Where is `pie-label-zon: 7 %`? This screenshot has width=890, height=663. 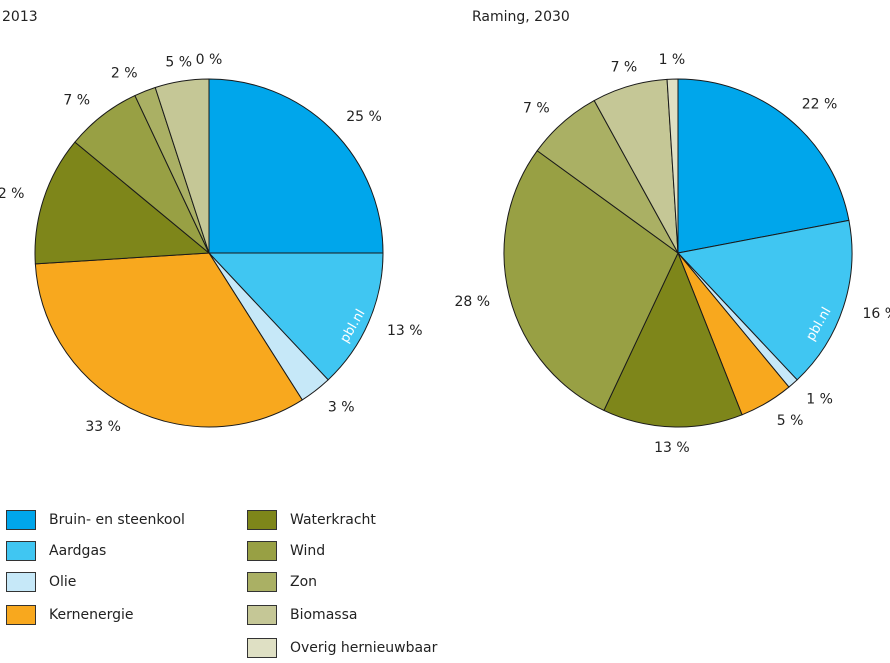
pie-label-zon: 7 % is located at coordinates (536, 109).